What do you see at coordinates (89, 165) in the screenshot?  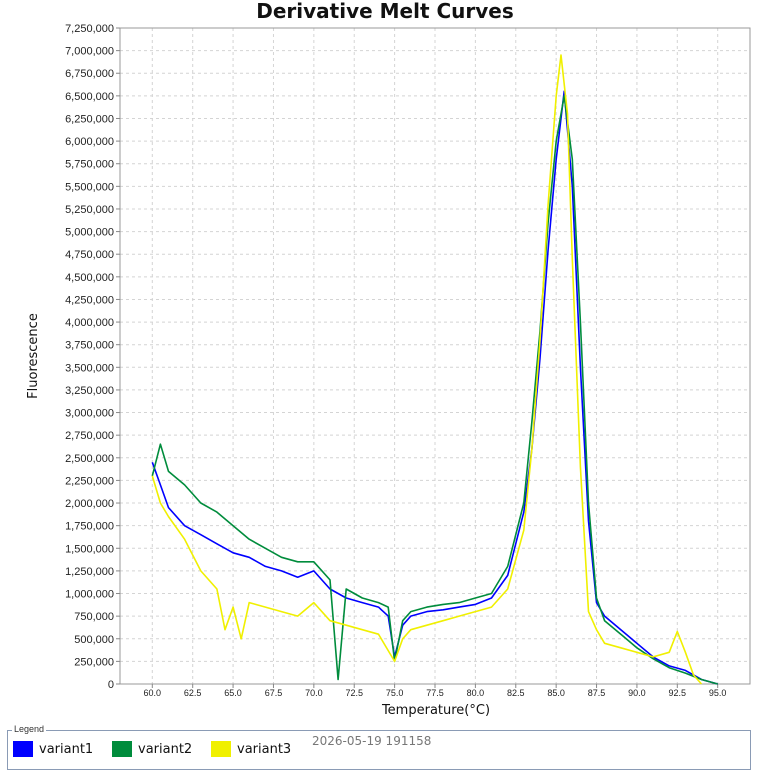 I see `y-tick-label: 5,750,000` at bounding box center [89, 165].